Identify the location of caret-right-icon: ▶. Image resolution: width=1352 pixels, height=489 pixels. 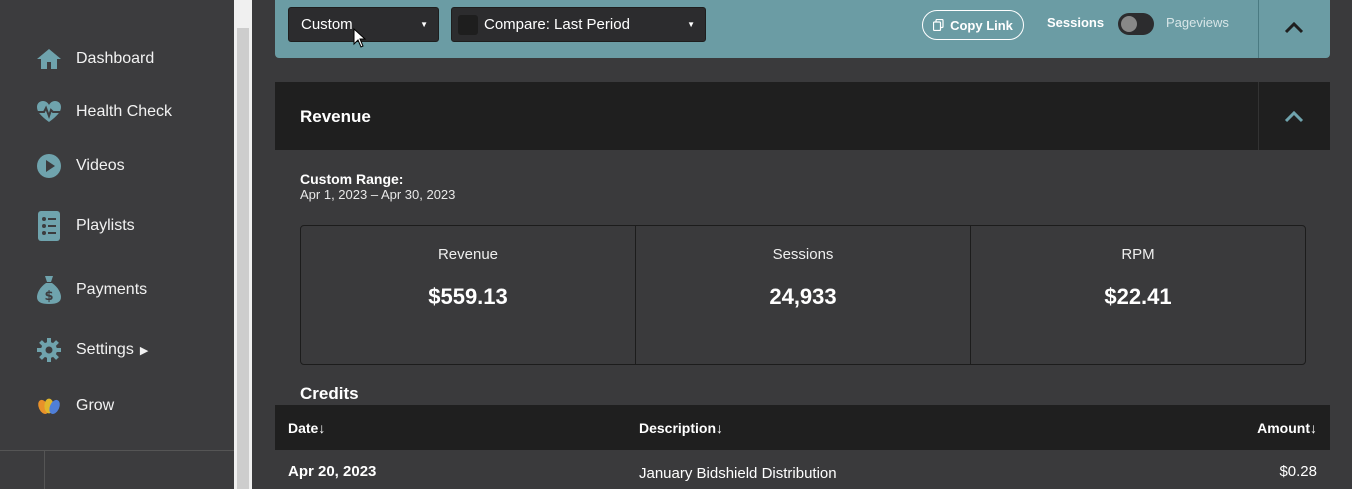
(144, 350).